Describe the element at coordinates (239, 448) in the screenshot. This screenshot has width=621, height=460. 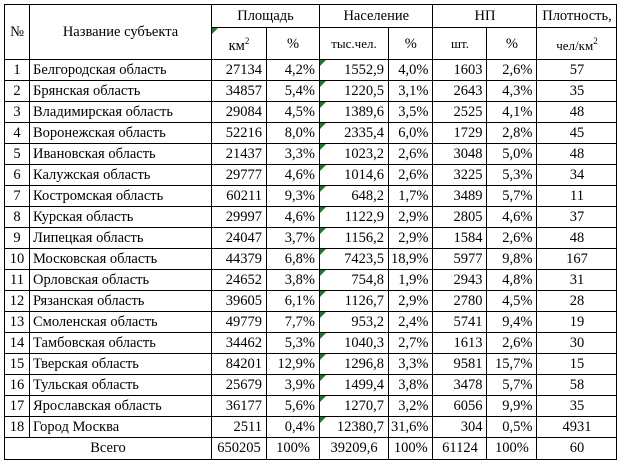
I see `total-area: 650205` at that location.